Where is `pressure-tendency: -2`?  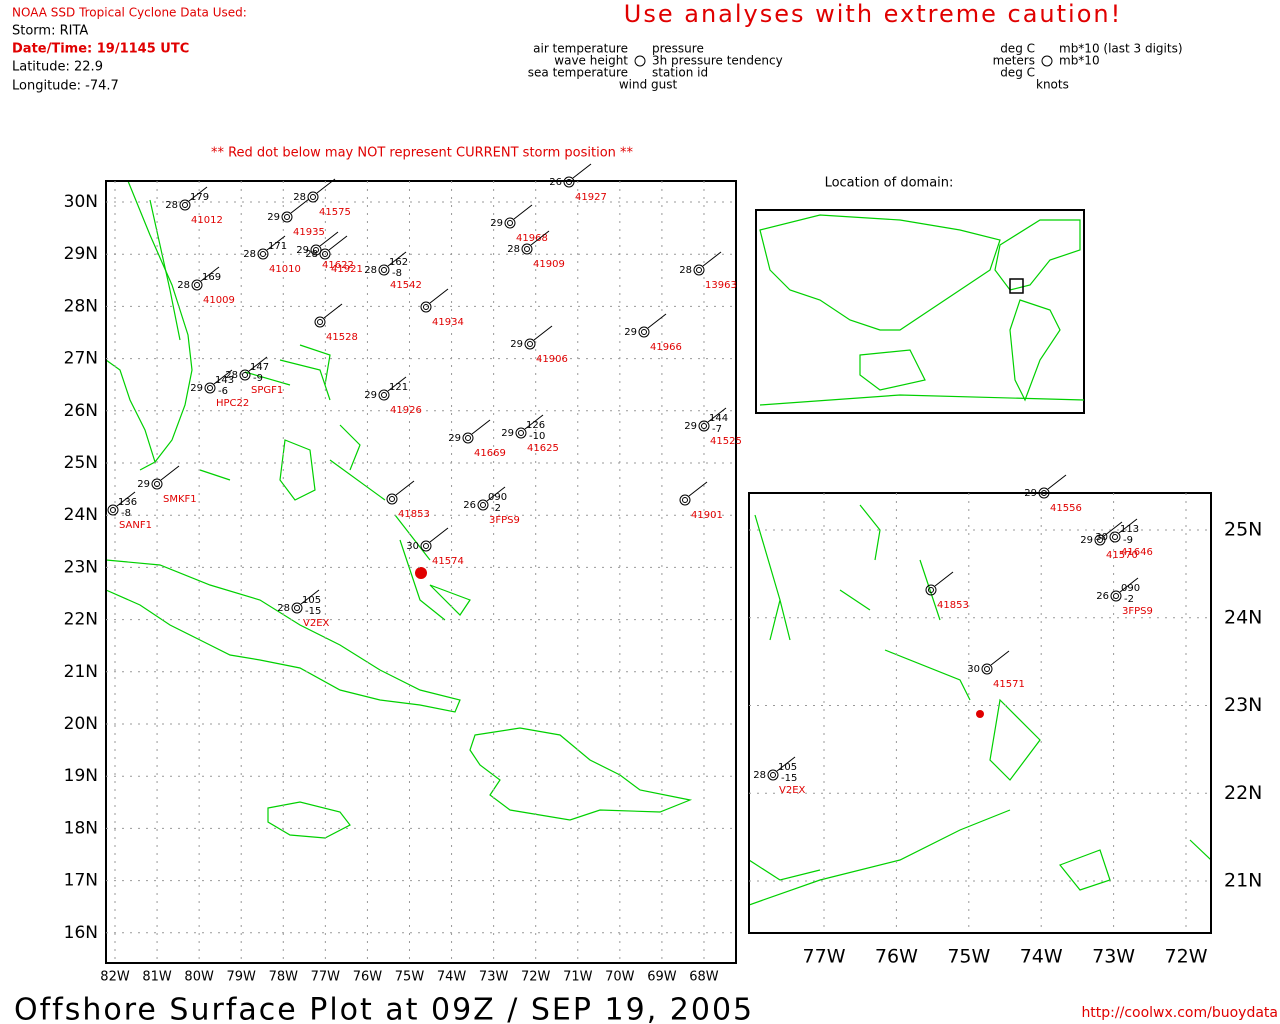 pressure-tendency: -2 is located at coordinates (496, 508).